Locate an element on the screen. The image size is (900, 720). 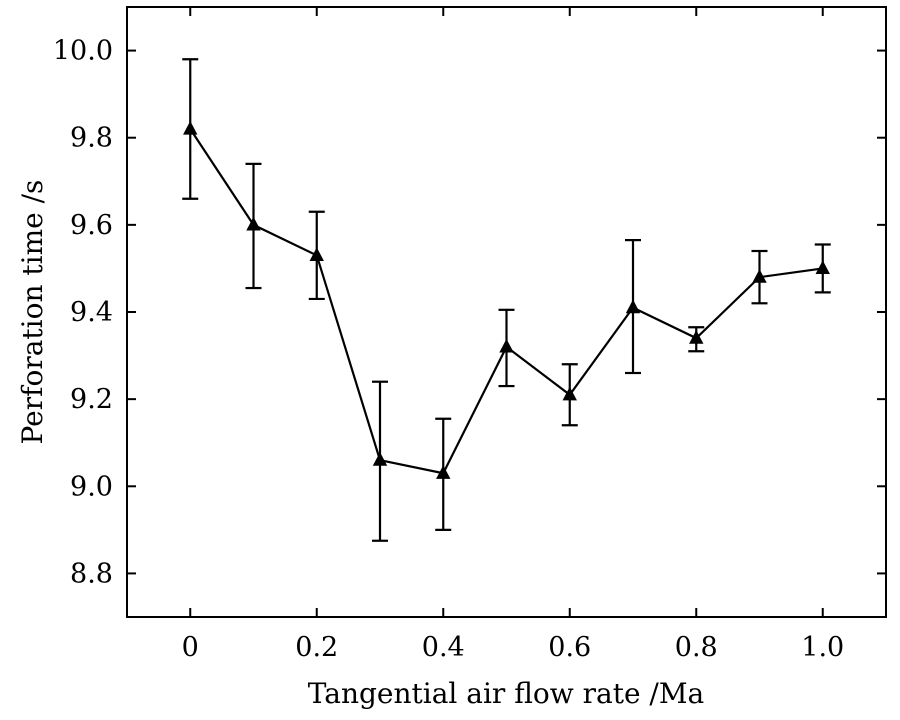
x-tick-label: 0 is located at coordinates (190, 647).